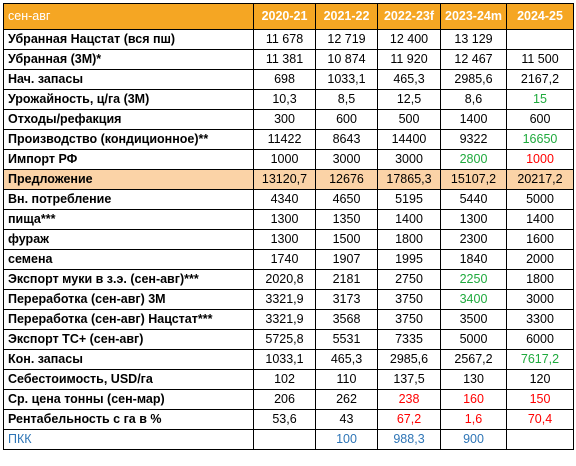  Describe the element at coordinates (409, 59) in the screenshot. I see `table-cell: 11 920` at that location.